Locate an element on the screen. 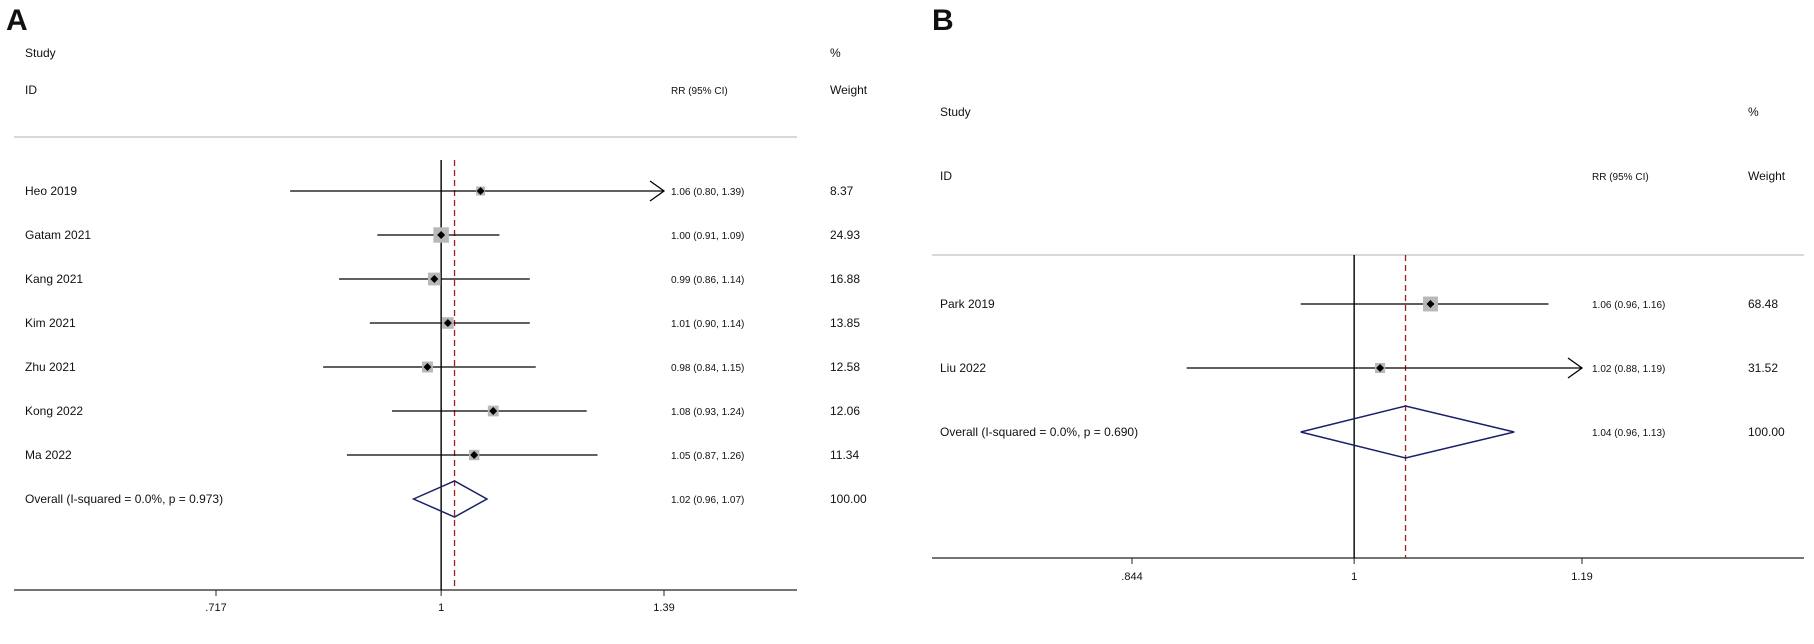 The image size is (1814, 644). study-name: Heo 2019 is located at coordinates (51, 191).